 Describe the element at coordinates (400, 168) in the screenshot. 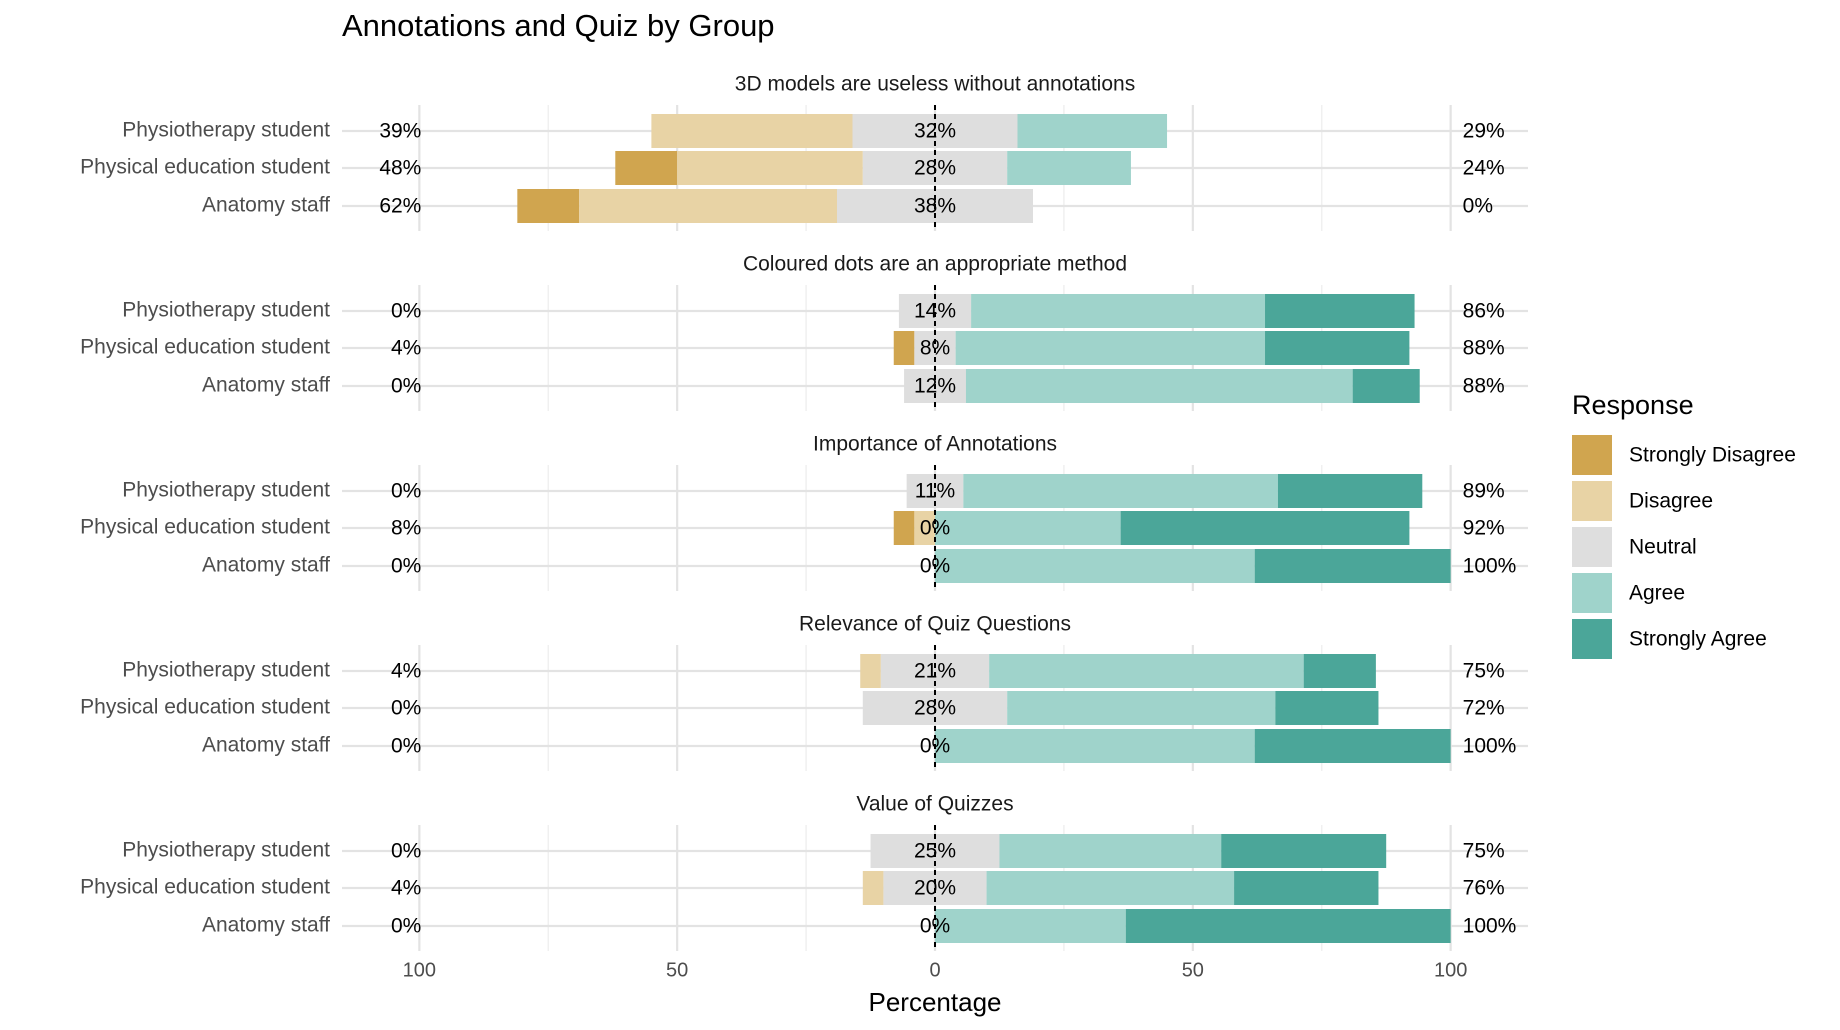

I see `low-total-label: 48%` at that location.